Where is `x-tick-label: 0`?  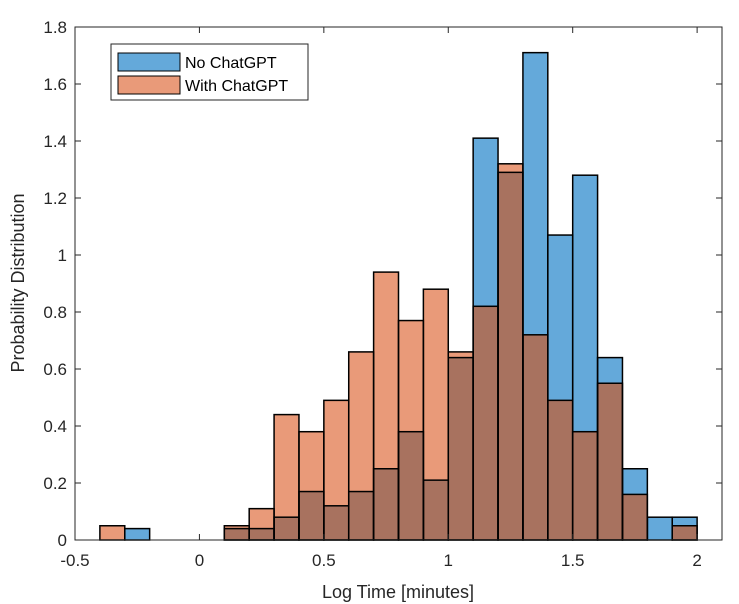
x-tick-label: 0 is located at coordinates (199, 560).